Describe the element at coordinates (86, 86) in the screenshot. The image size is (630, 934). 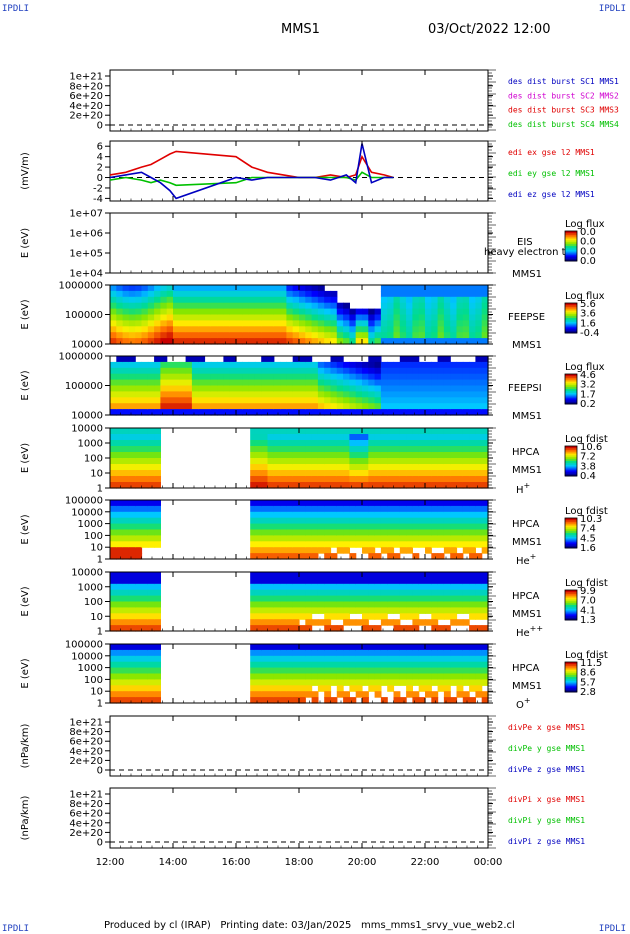
I see `y-tick-label: 8e+20` at that location.